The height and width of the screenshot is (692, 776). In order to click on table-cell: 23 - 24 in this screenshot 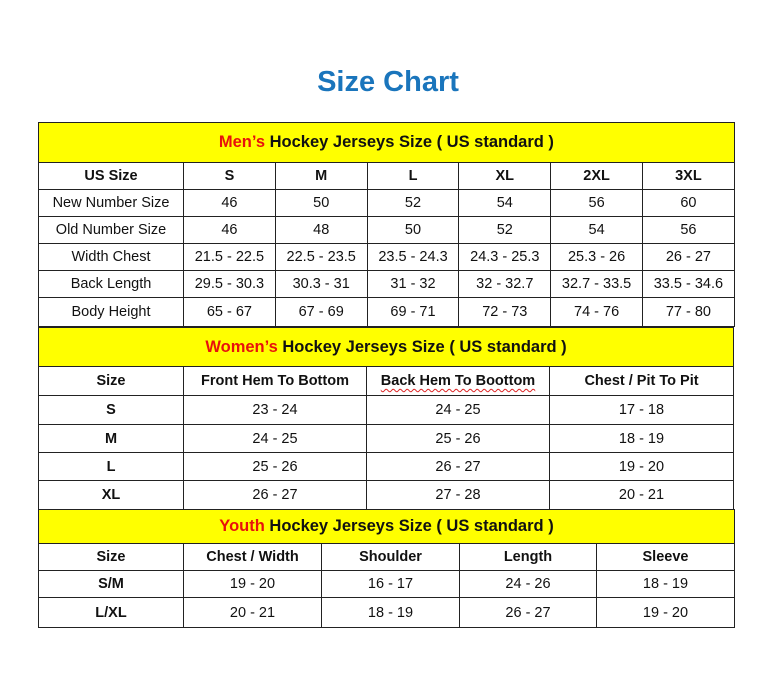, I will do `click(275, 410)`.